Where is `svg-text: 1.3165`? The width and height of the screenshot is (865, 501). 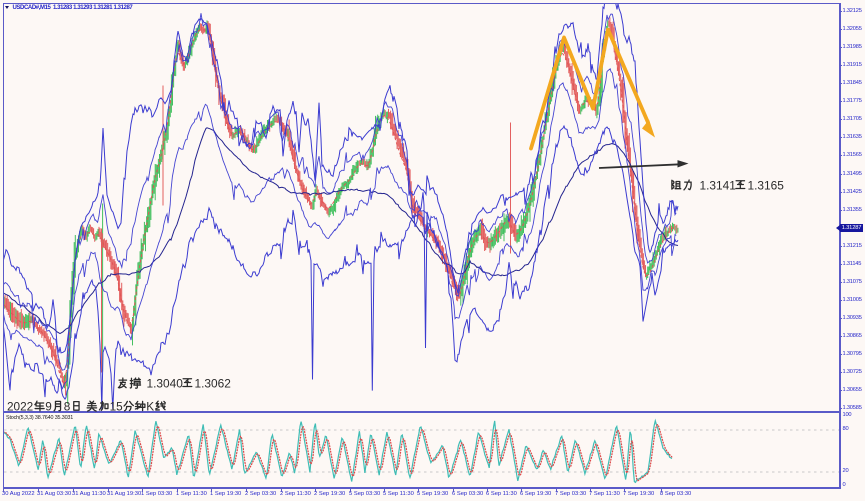 svg-text: 1.3165 is located at coordinates (766, 186).